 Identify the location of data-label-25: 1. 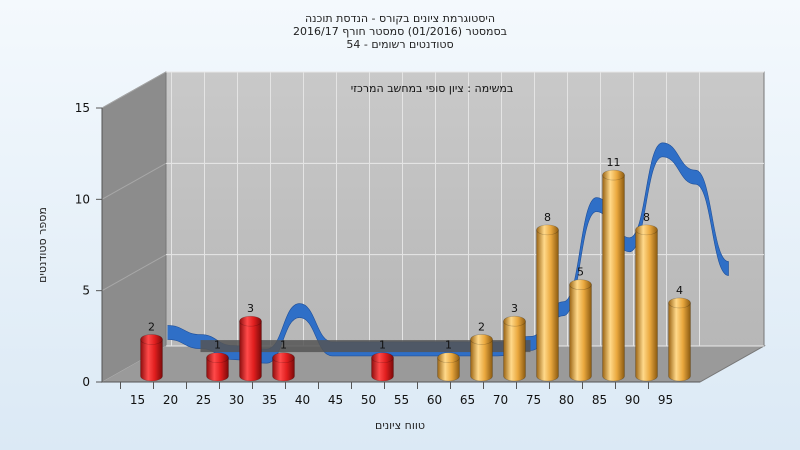
(217, 345).